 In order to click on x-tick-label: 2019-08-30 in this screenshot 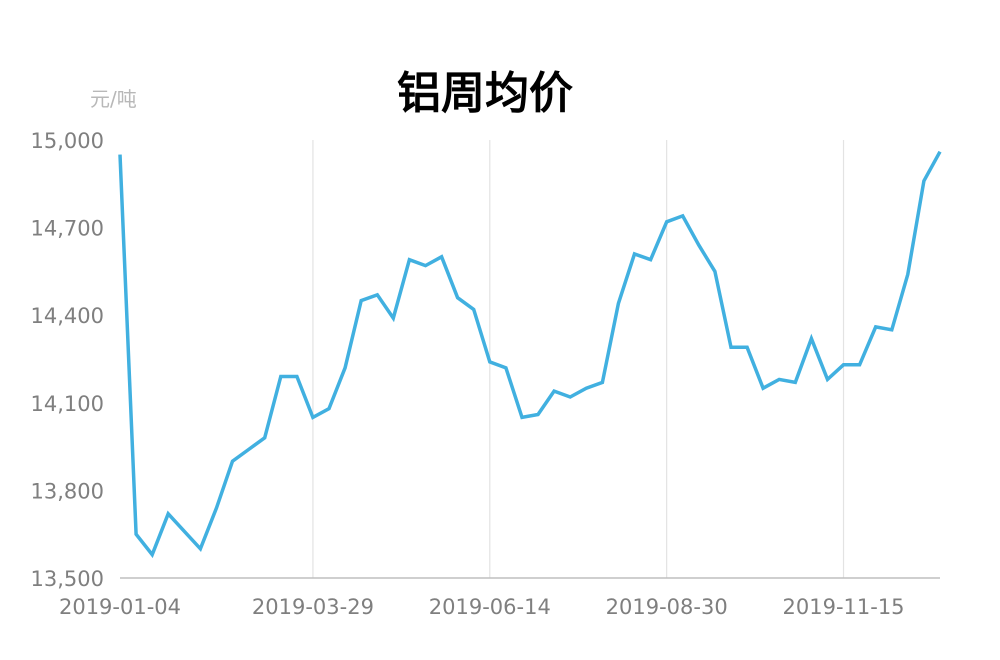, I will do `click(667, 607)`.